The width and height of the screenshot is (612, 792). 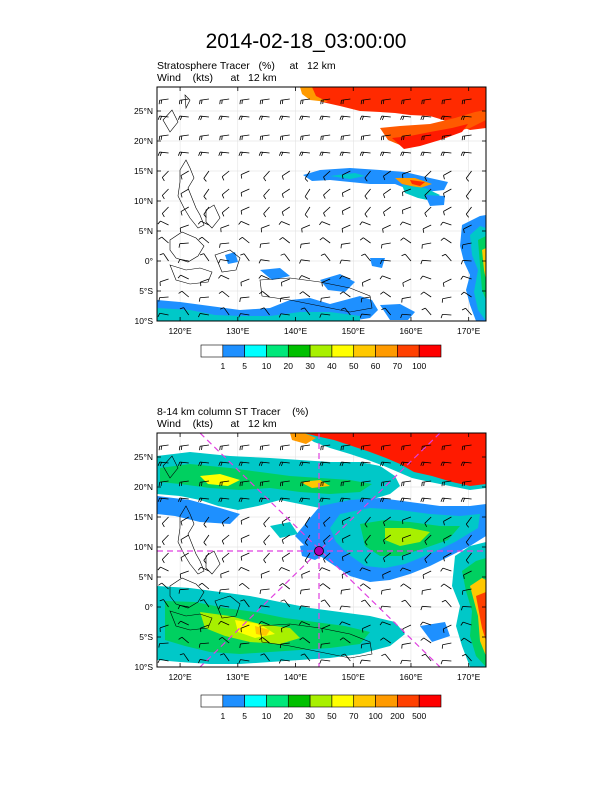 What do you see at coordinates (217, 78) in the screenshot?
I see `panel1-title-line2: Wind (kts) at 12 km` at bounding box center [217, 78].